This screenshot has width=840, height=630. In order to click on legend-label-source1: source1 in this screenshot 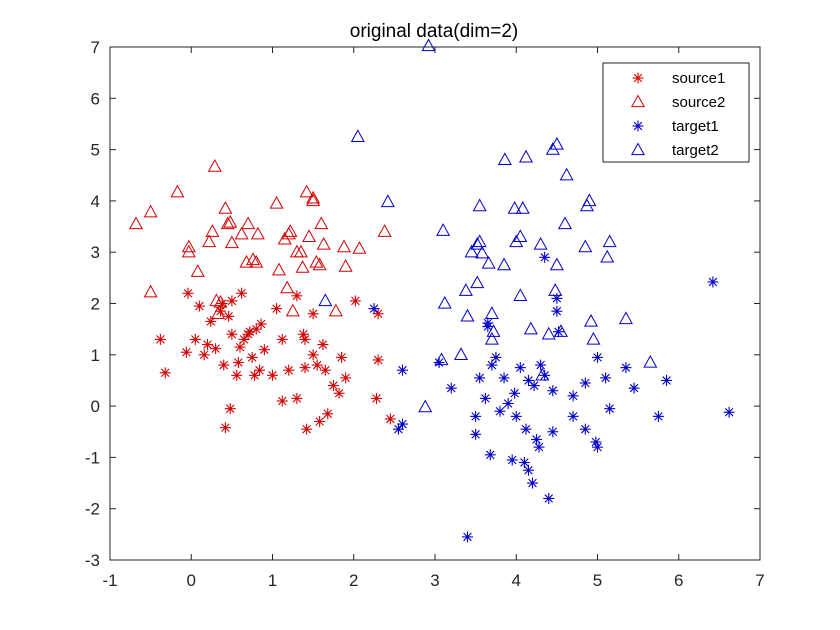, I will do `click(698, 78)`.